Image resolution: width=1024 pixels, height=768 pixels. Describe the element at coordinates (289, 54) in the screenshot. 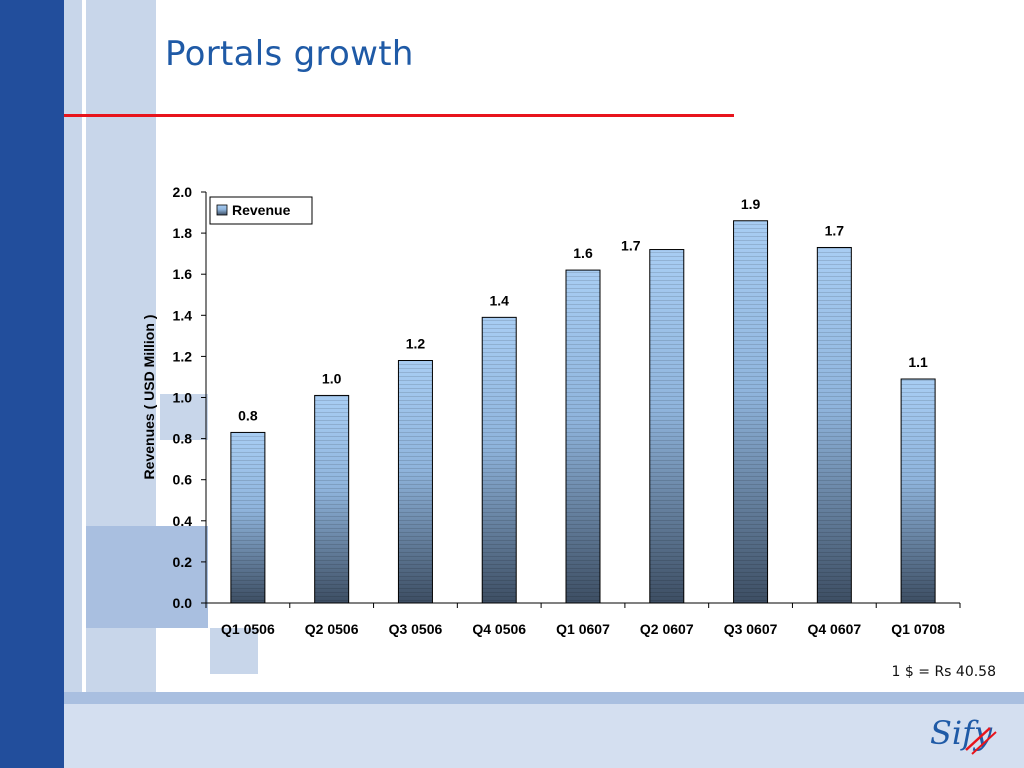

I see `slide-title: Portals growth` at that location.